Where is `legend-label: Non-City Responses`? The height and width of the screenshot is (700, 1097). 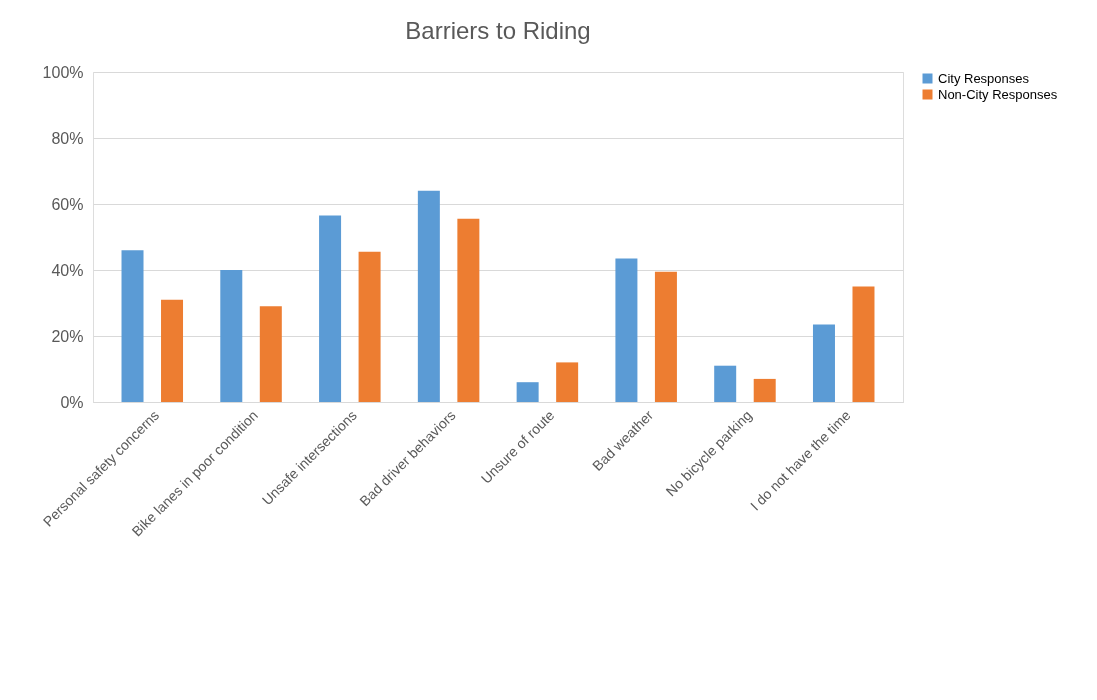
legend-label: Non-City Responses is located at coordinates (998, 94).